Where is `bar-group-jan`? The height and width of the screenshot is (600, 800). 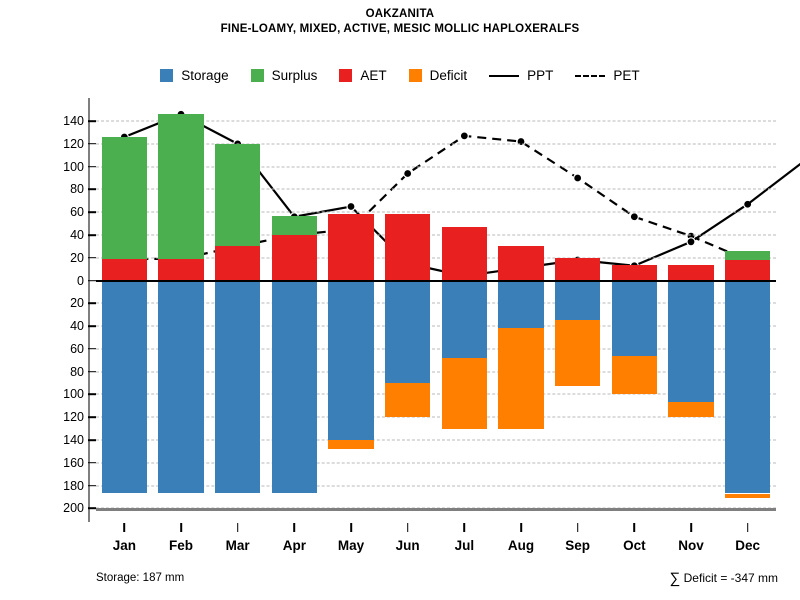
bar-group-jan is located at coordinates (124, 309).